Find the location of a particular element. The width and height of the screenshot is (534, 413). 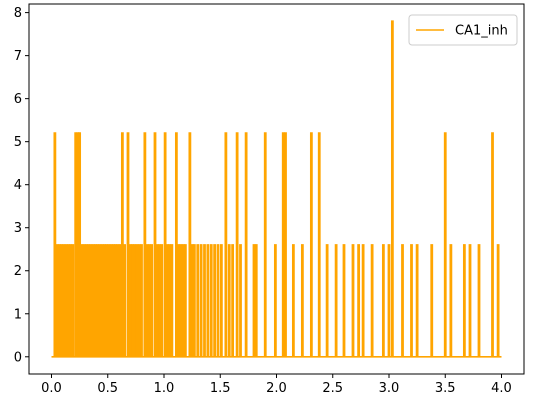

legend-box is located at coordinates (463, 30).